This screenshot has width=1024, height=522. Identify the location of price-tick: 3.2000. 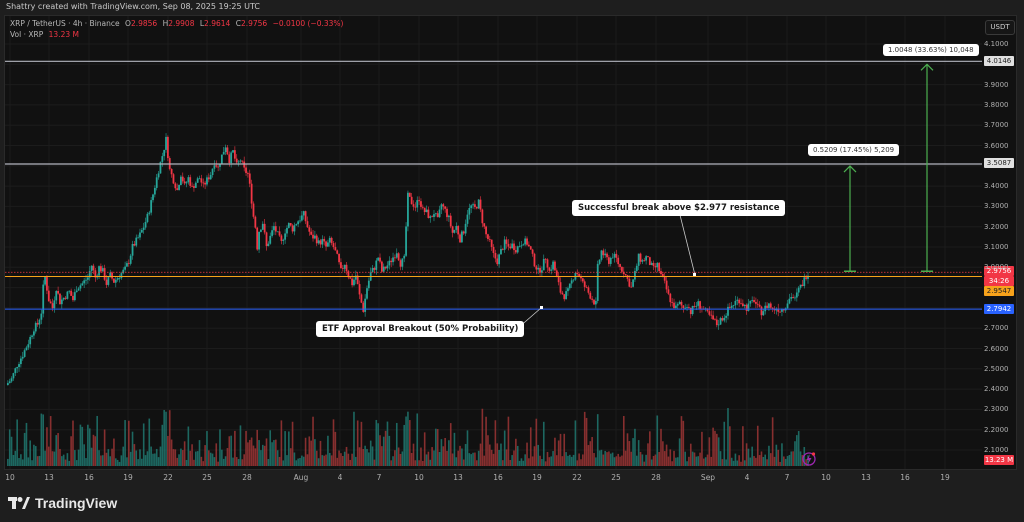
(996, 226).